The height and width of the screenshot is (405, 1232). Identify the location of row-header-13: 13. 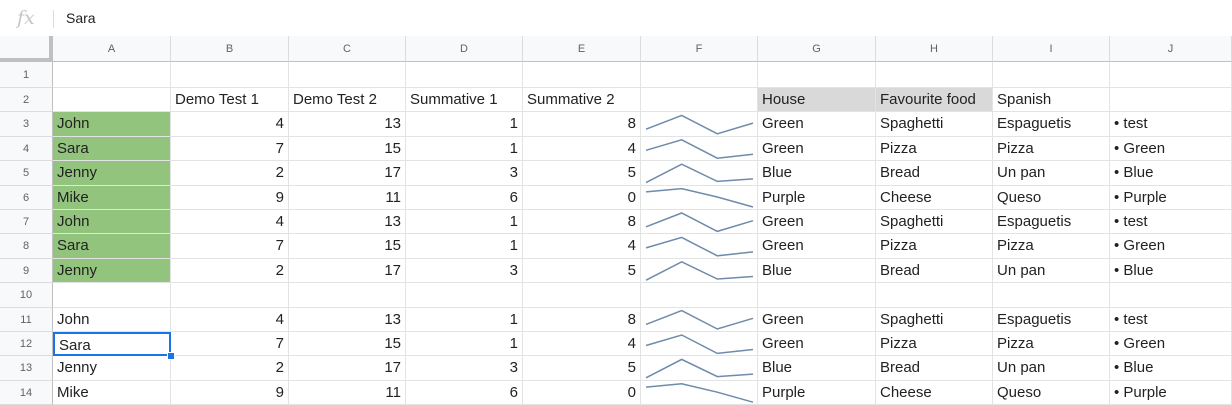
(26, 368).